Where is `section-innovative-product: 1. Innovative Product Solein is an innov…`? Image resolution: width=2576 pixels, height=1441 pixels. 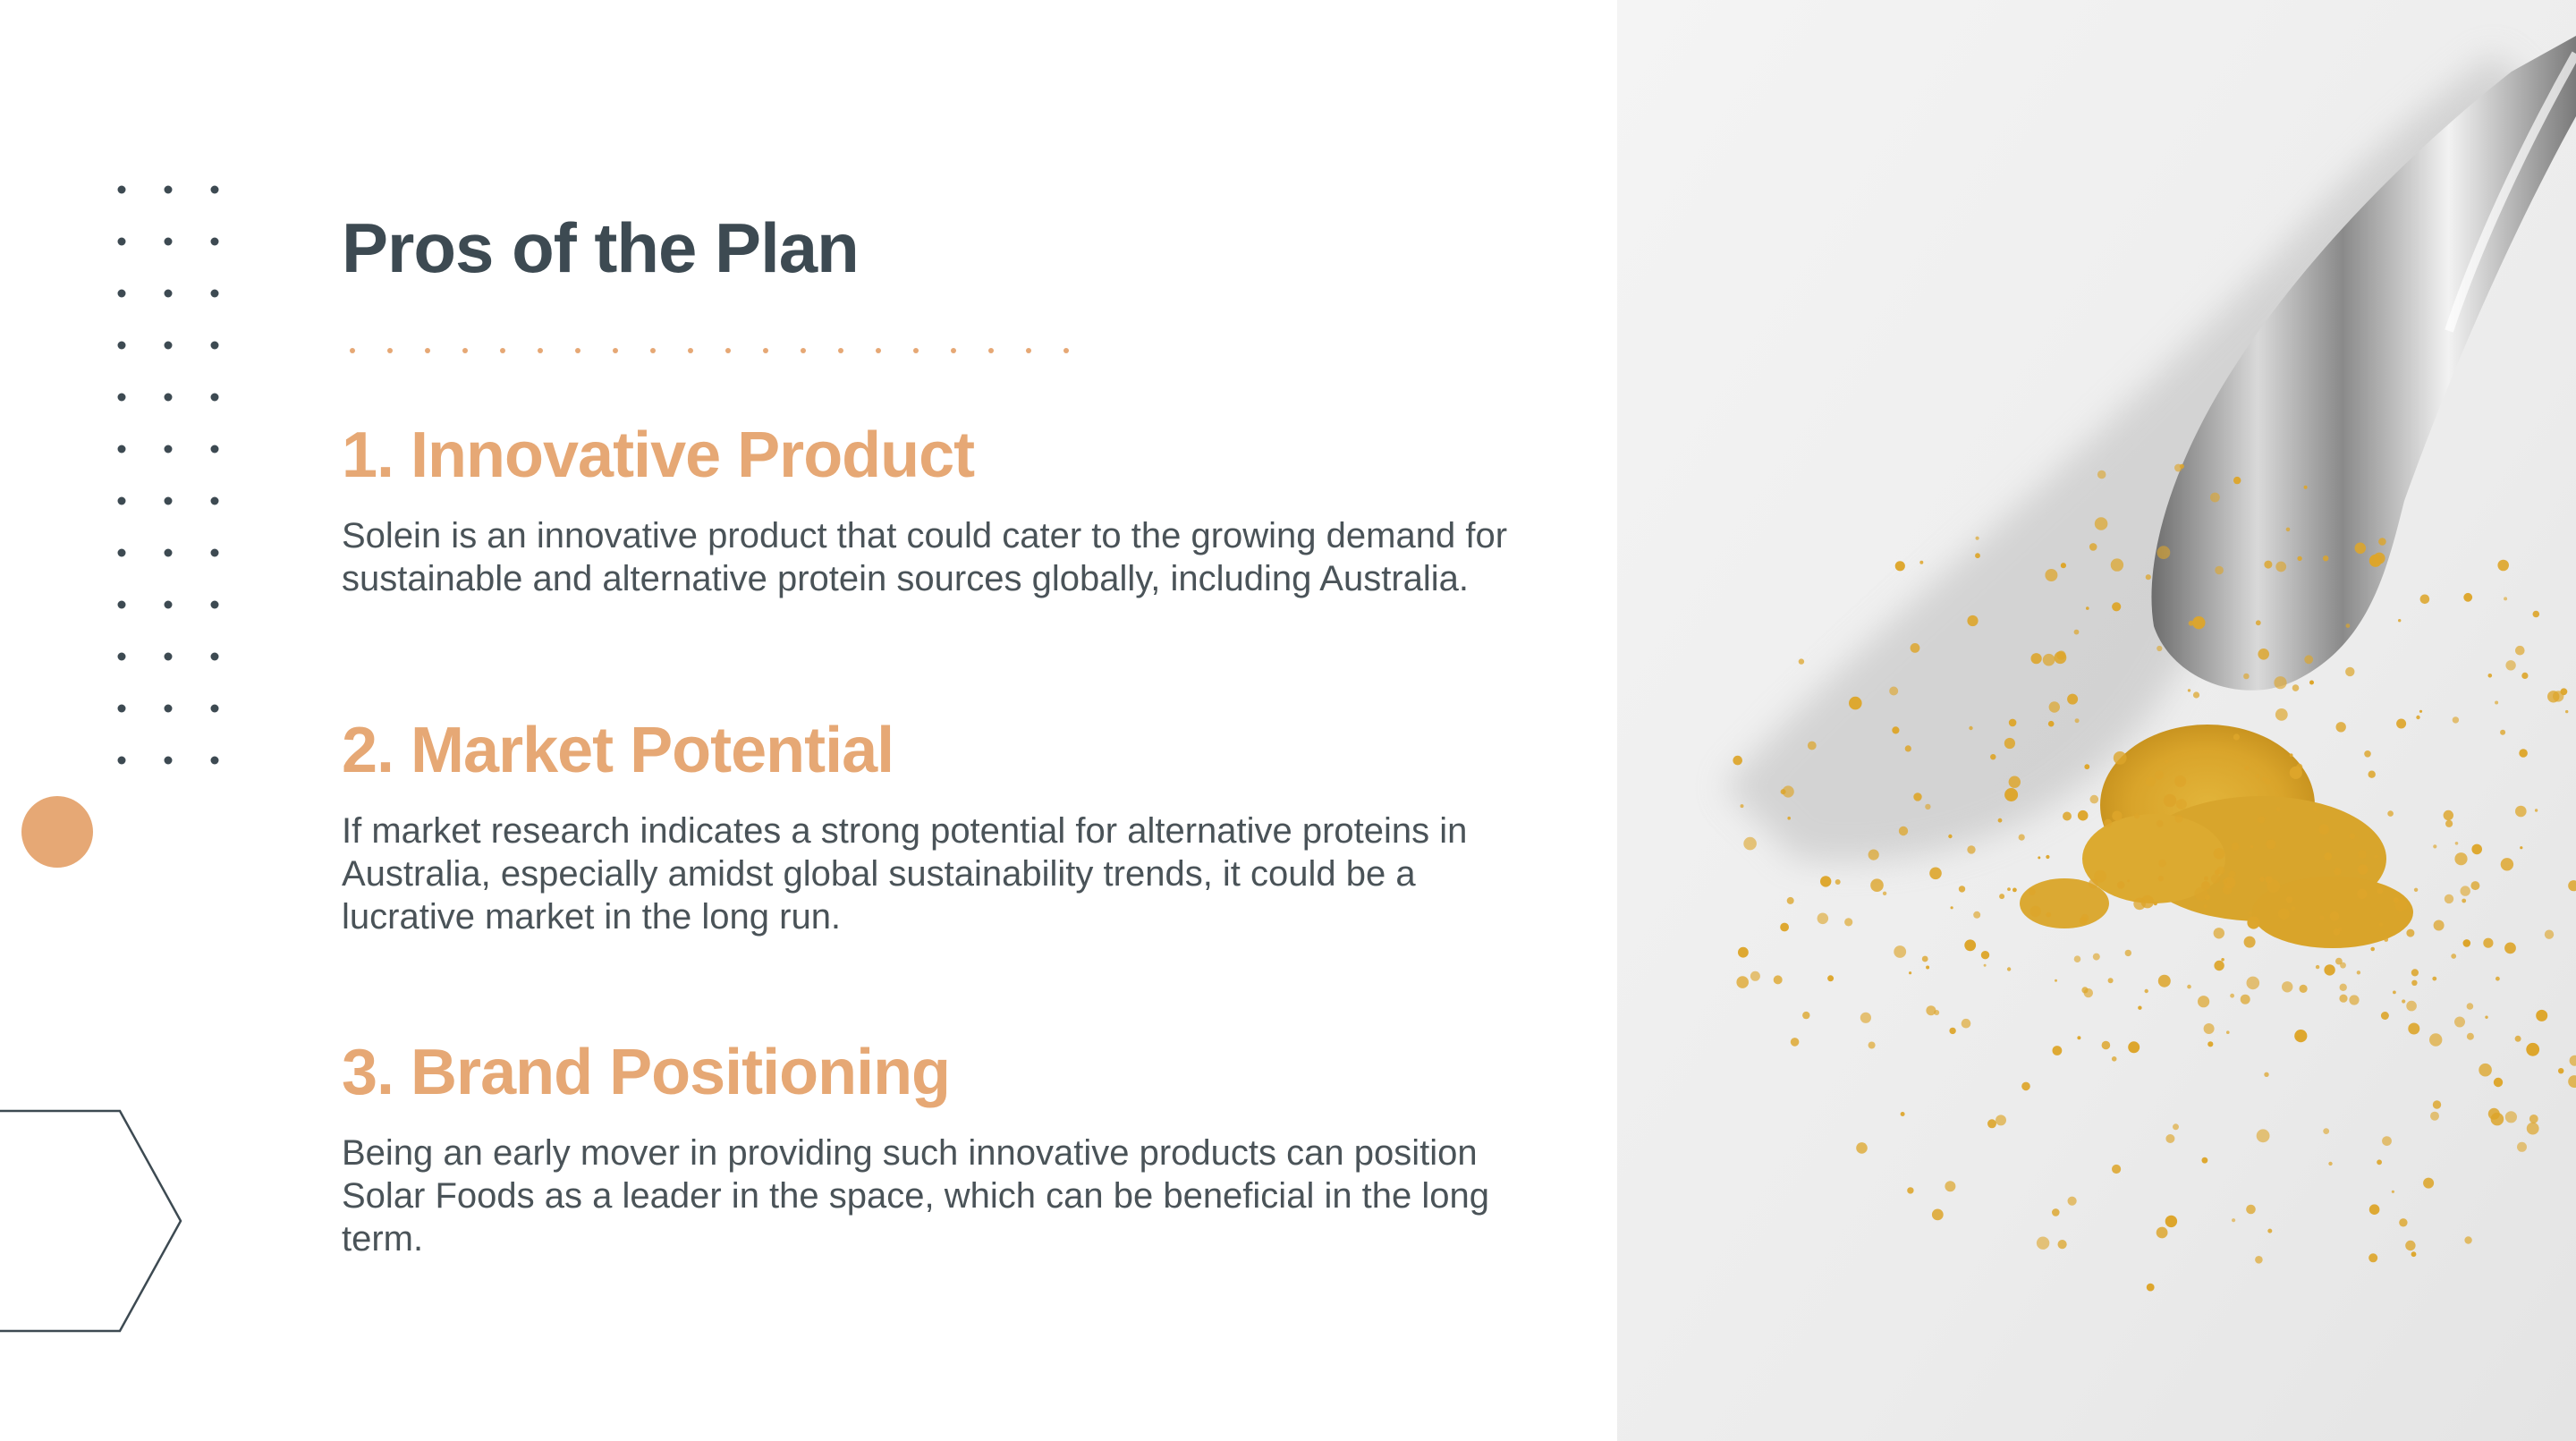
section-innovative-product: 1. Innovative Product Solein is an innov… is located at coordinates (941, 510).